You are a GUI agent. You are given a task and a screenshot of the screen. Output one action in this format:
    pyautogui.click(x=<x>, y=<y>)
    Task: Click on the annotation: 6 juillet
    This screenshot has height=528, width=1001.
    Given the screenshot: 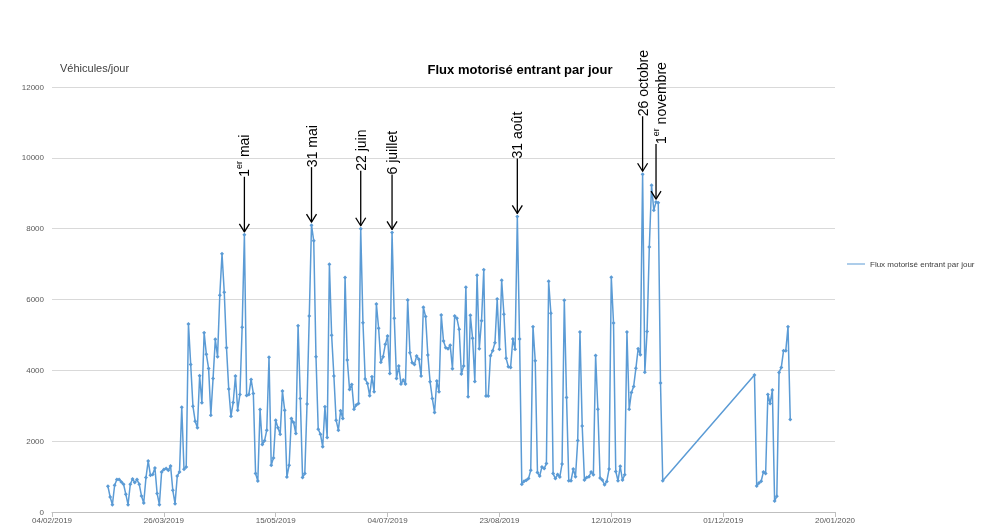 What is the action you would take?
    pyautogui.click(x=392, y=152)
    